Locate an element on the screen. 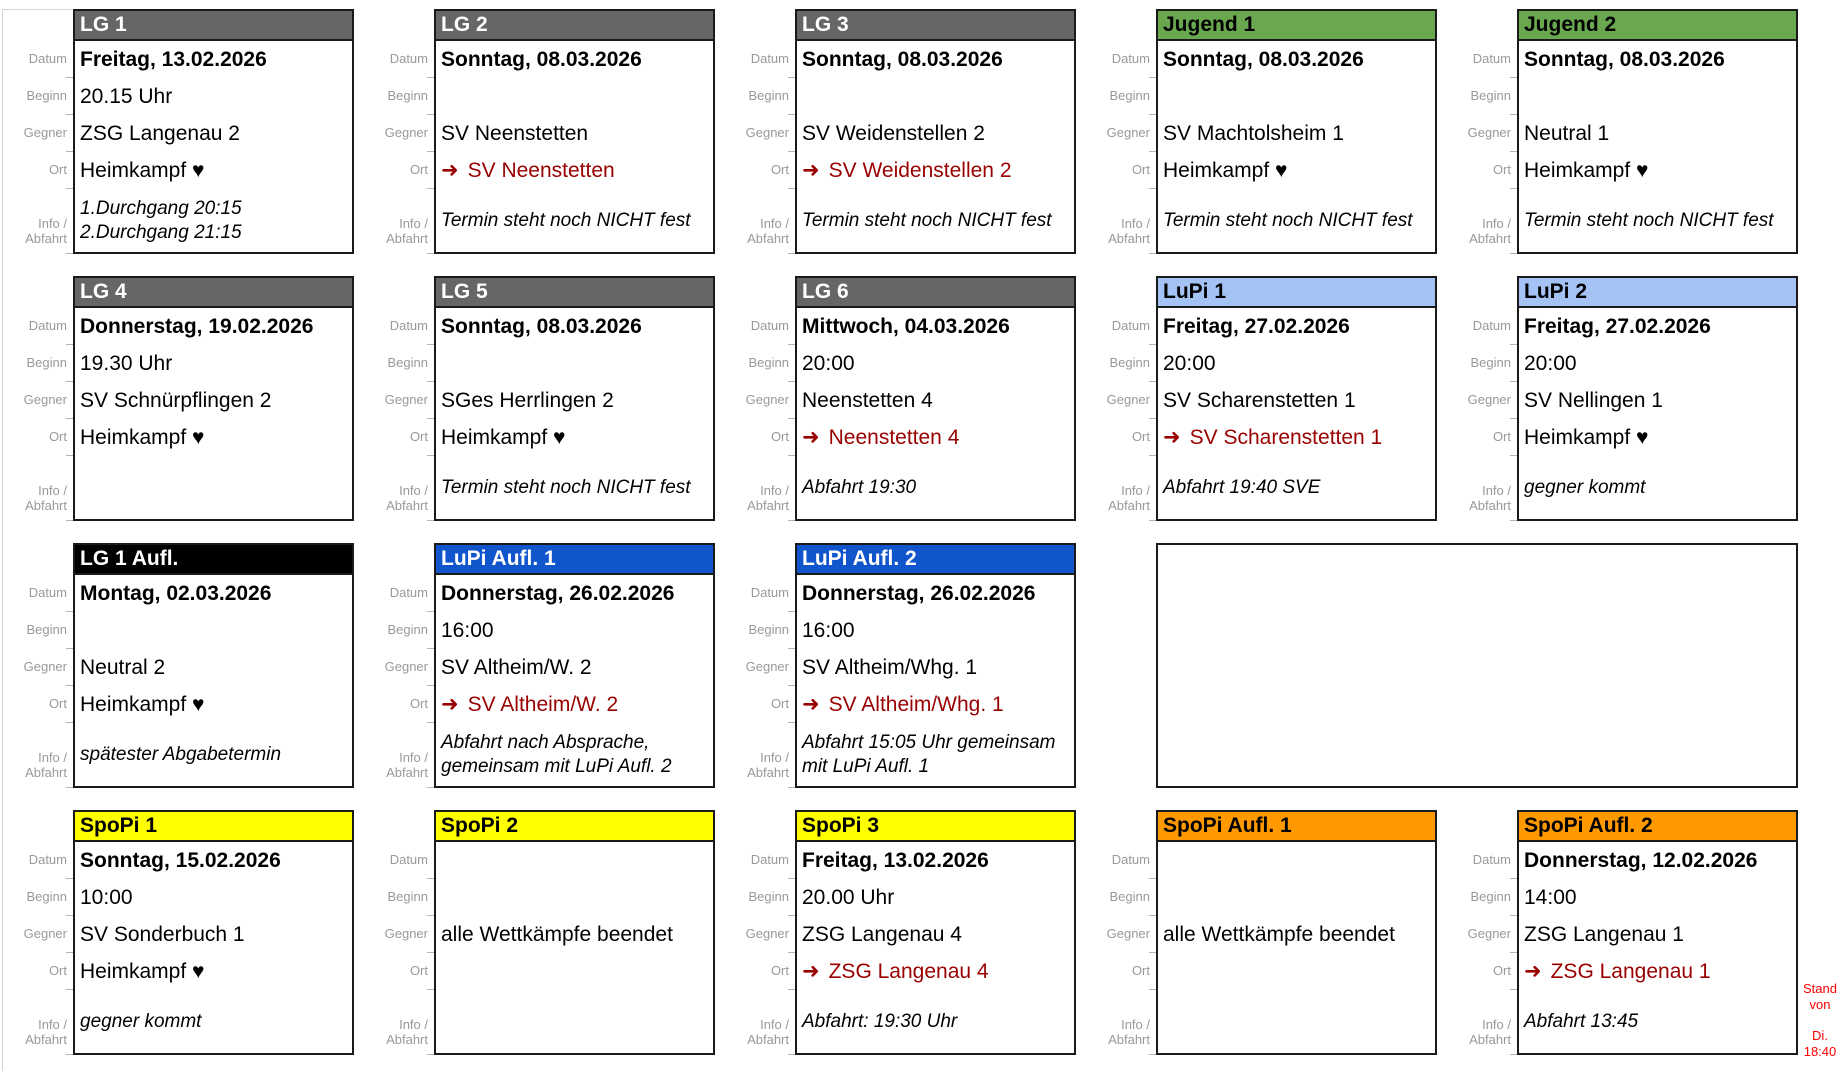 The width and height of the screenshot is (1843, 1080). row-gegner: alle Wettkämpfe beendet is located at coordinates (1279, 934).